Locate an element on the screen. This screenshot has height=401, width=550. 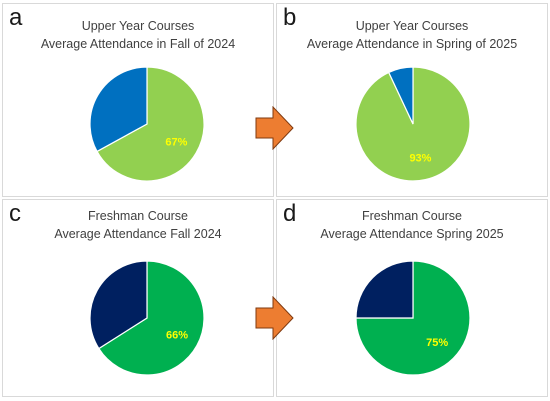
panel-letter: a is located at coordinates (16, 17).